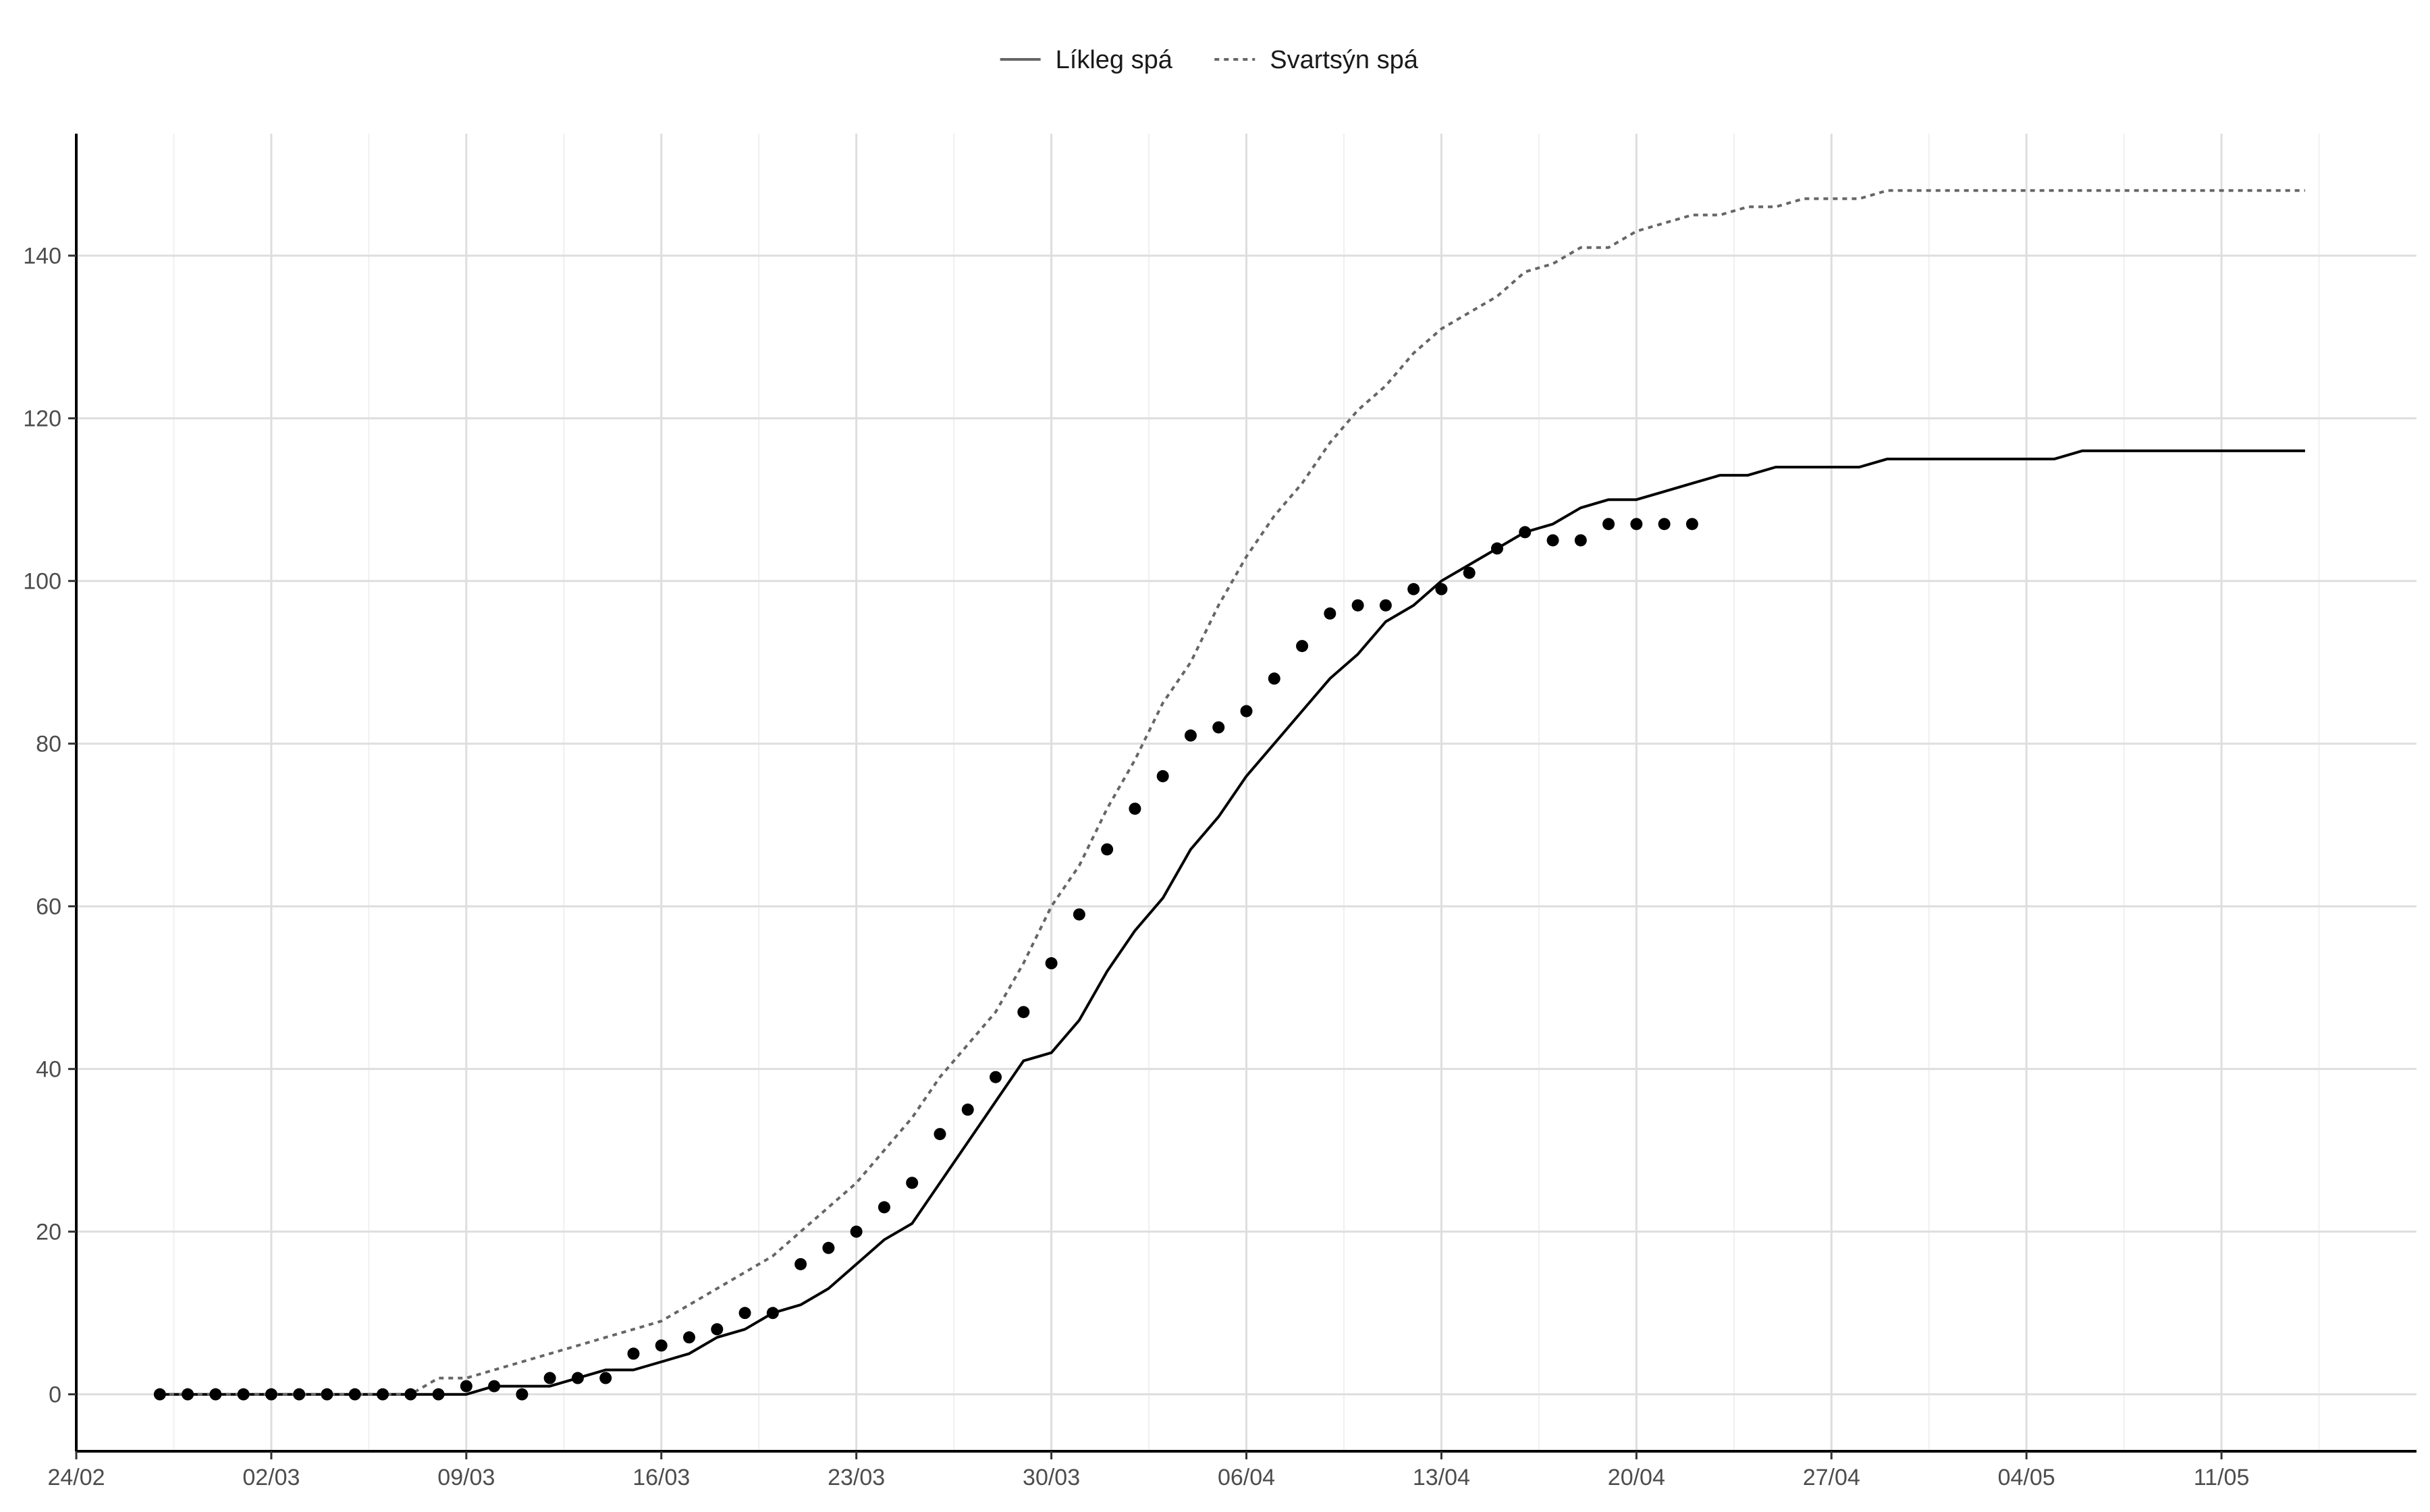 The image size is (2430, 1512). Describe the element at coordinates (55, 1395) in the screenshot. I see `y-tick-label: 0` at that location.